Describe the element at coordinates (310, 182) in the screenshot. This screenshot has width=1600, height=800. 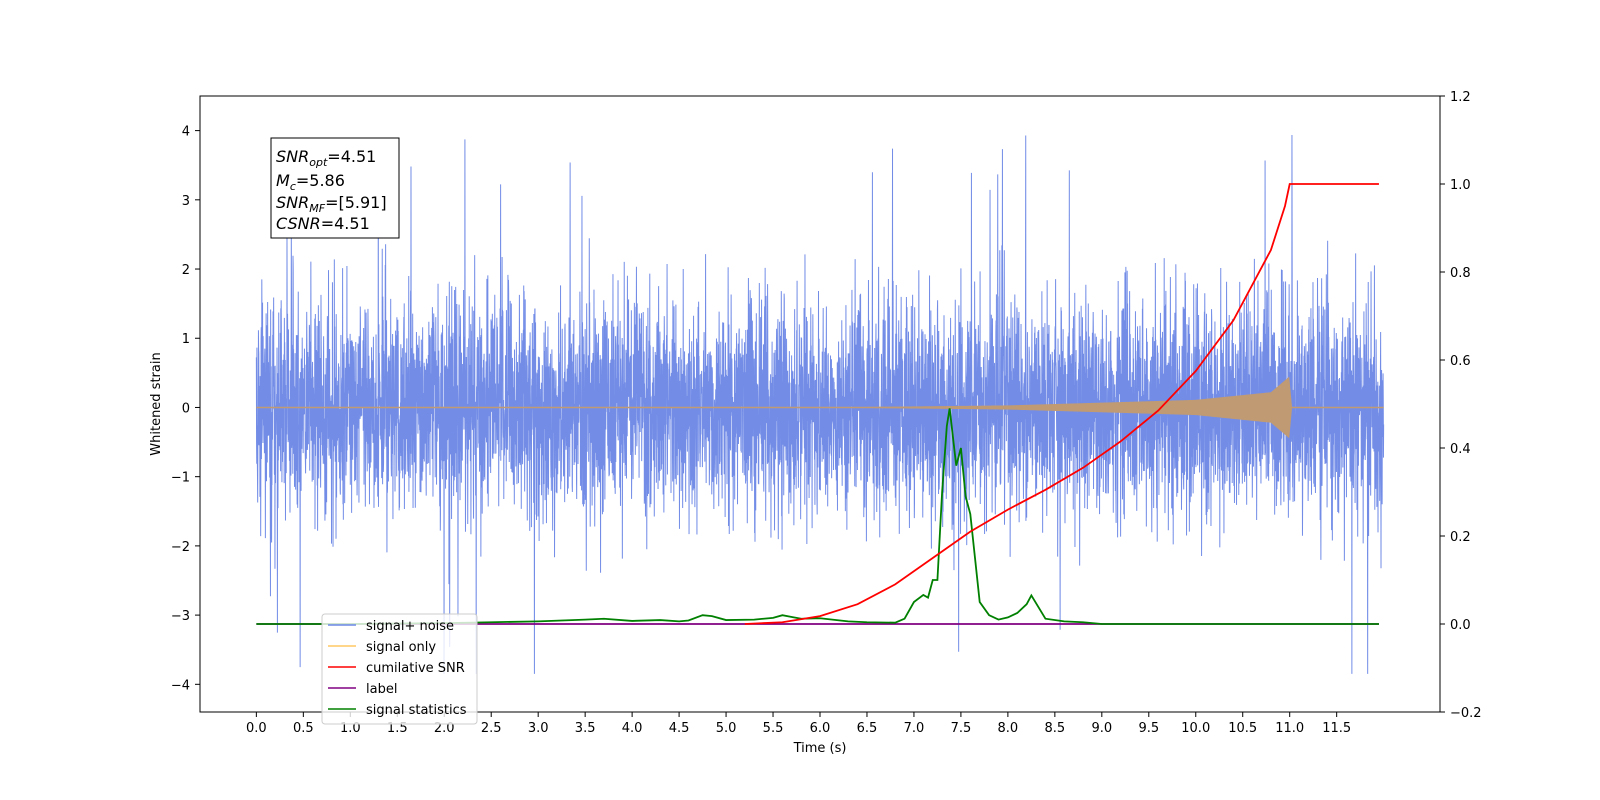
I see `info-mc: Mc=5.86` at that location.